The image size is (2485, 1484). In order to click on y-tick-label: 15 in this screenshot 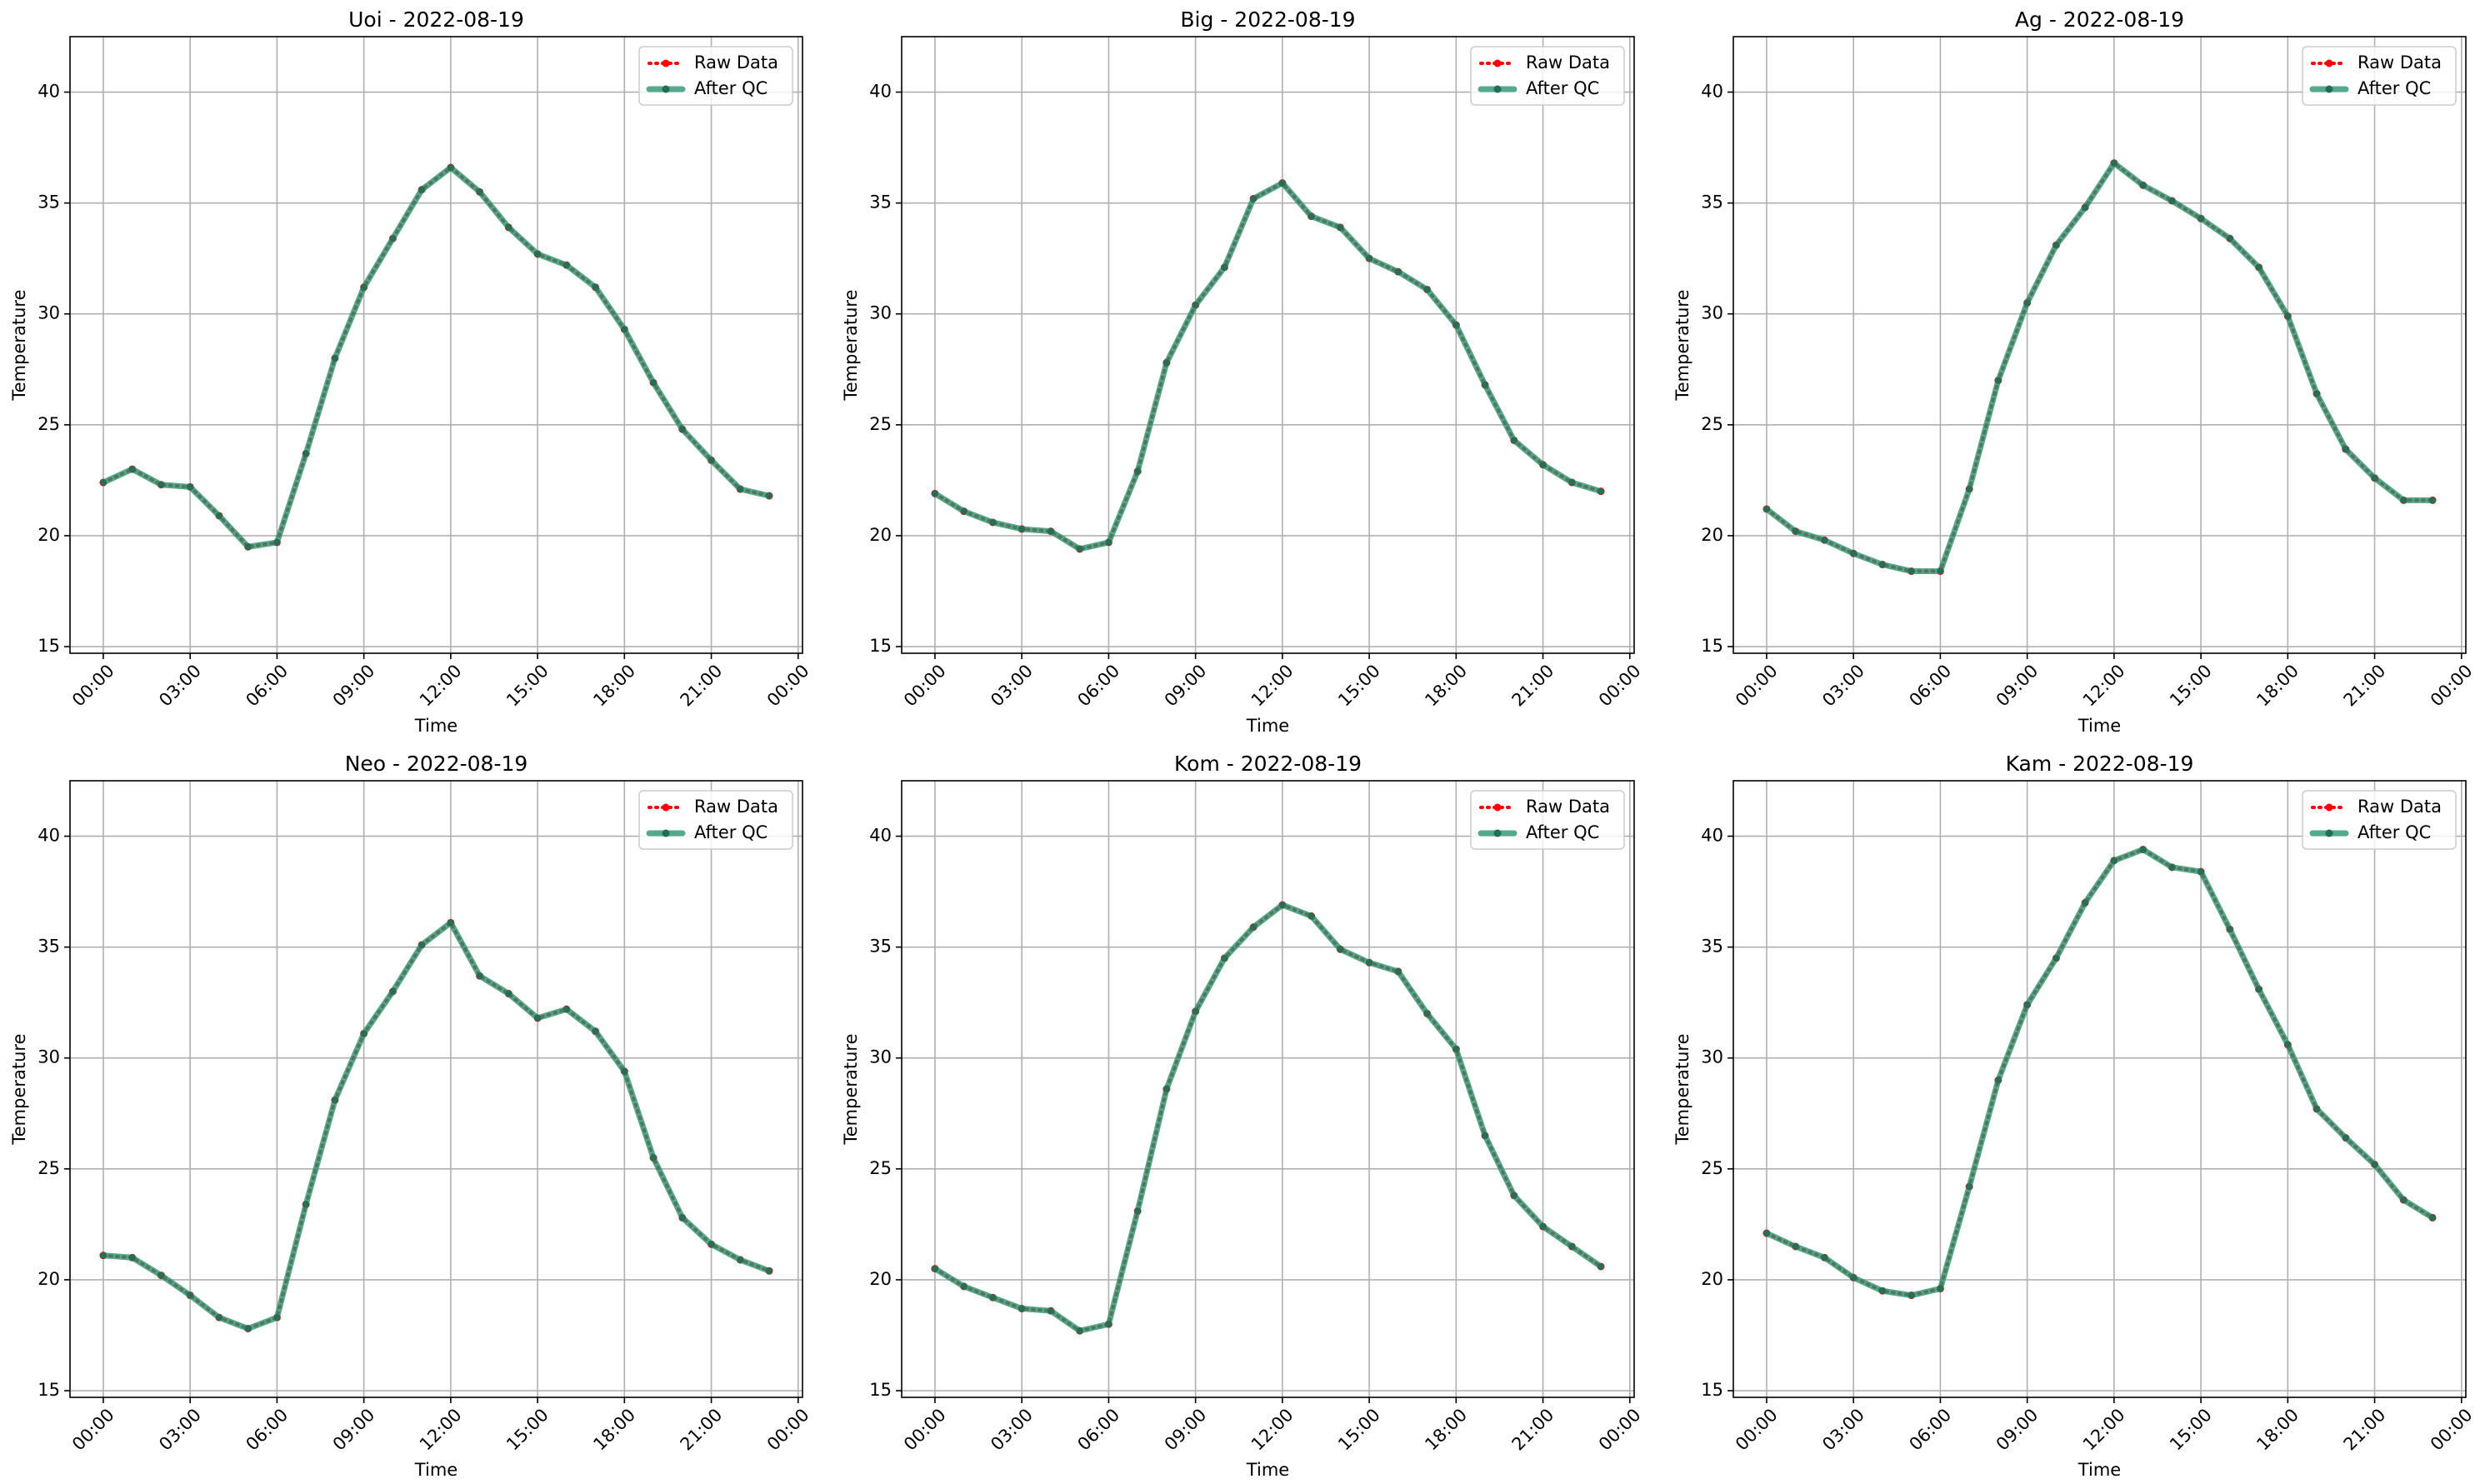, I will do `click(49, 1390)`.